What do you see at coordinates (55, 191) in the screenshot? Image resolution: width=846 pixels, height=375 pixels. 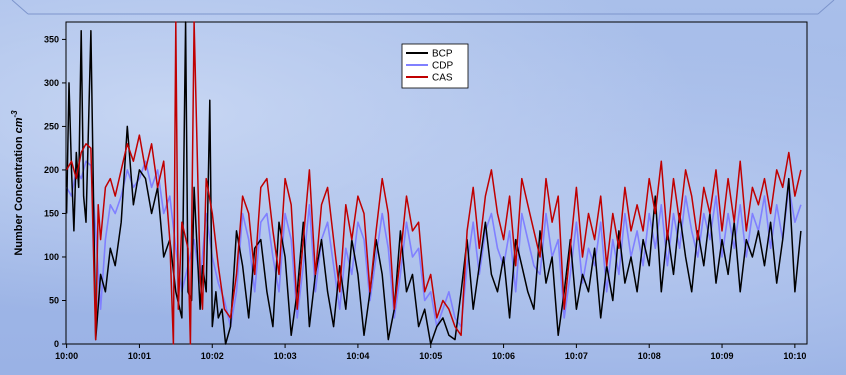 I see `y-axis: 0 50 100 150 200 250 300 350` at bounding box center [55, 191].